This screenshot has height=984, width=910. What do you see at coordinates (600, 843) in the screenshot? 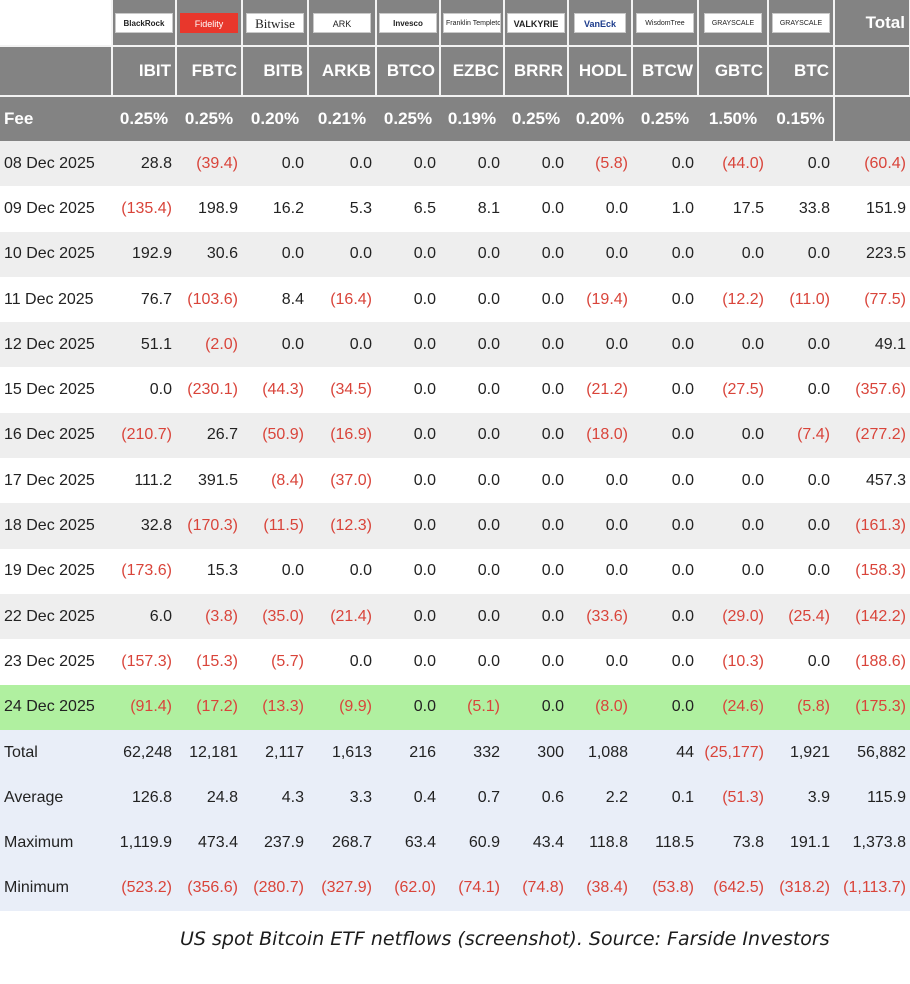
I see `summary-value-hodl: 118.8` at bounding box center [600, 843].